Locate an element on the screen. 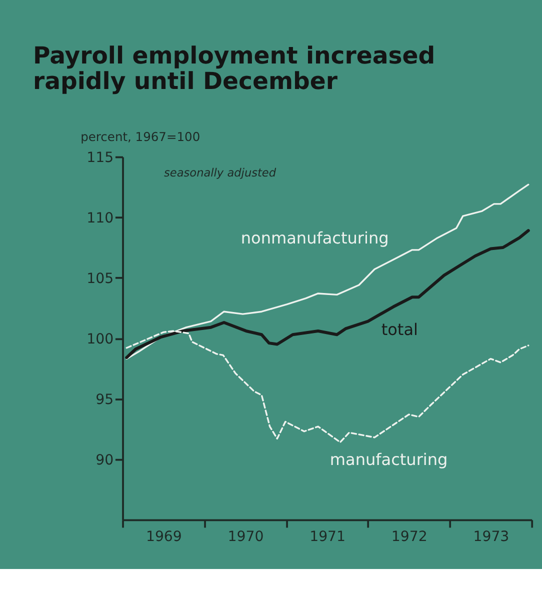 The width and height of the screenshot is (542, 614). series-label: manufacturing is located at coordinates (389, 460).